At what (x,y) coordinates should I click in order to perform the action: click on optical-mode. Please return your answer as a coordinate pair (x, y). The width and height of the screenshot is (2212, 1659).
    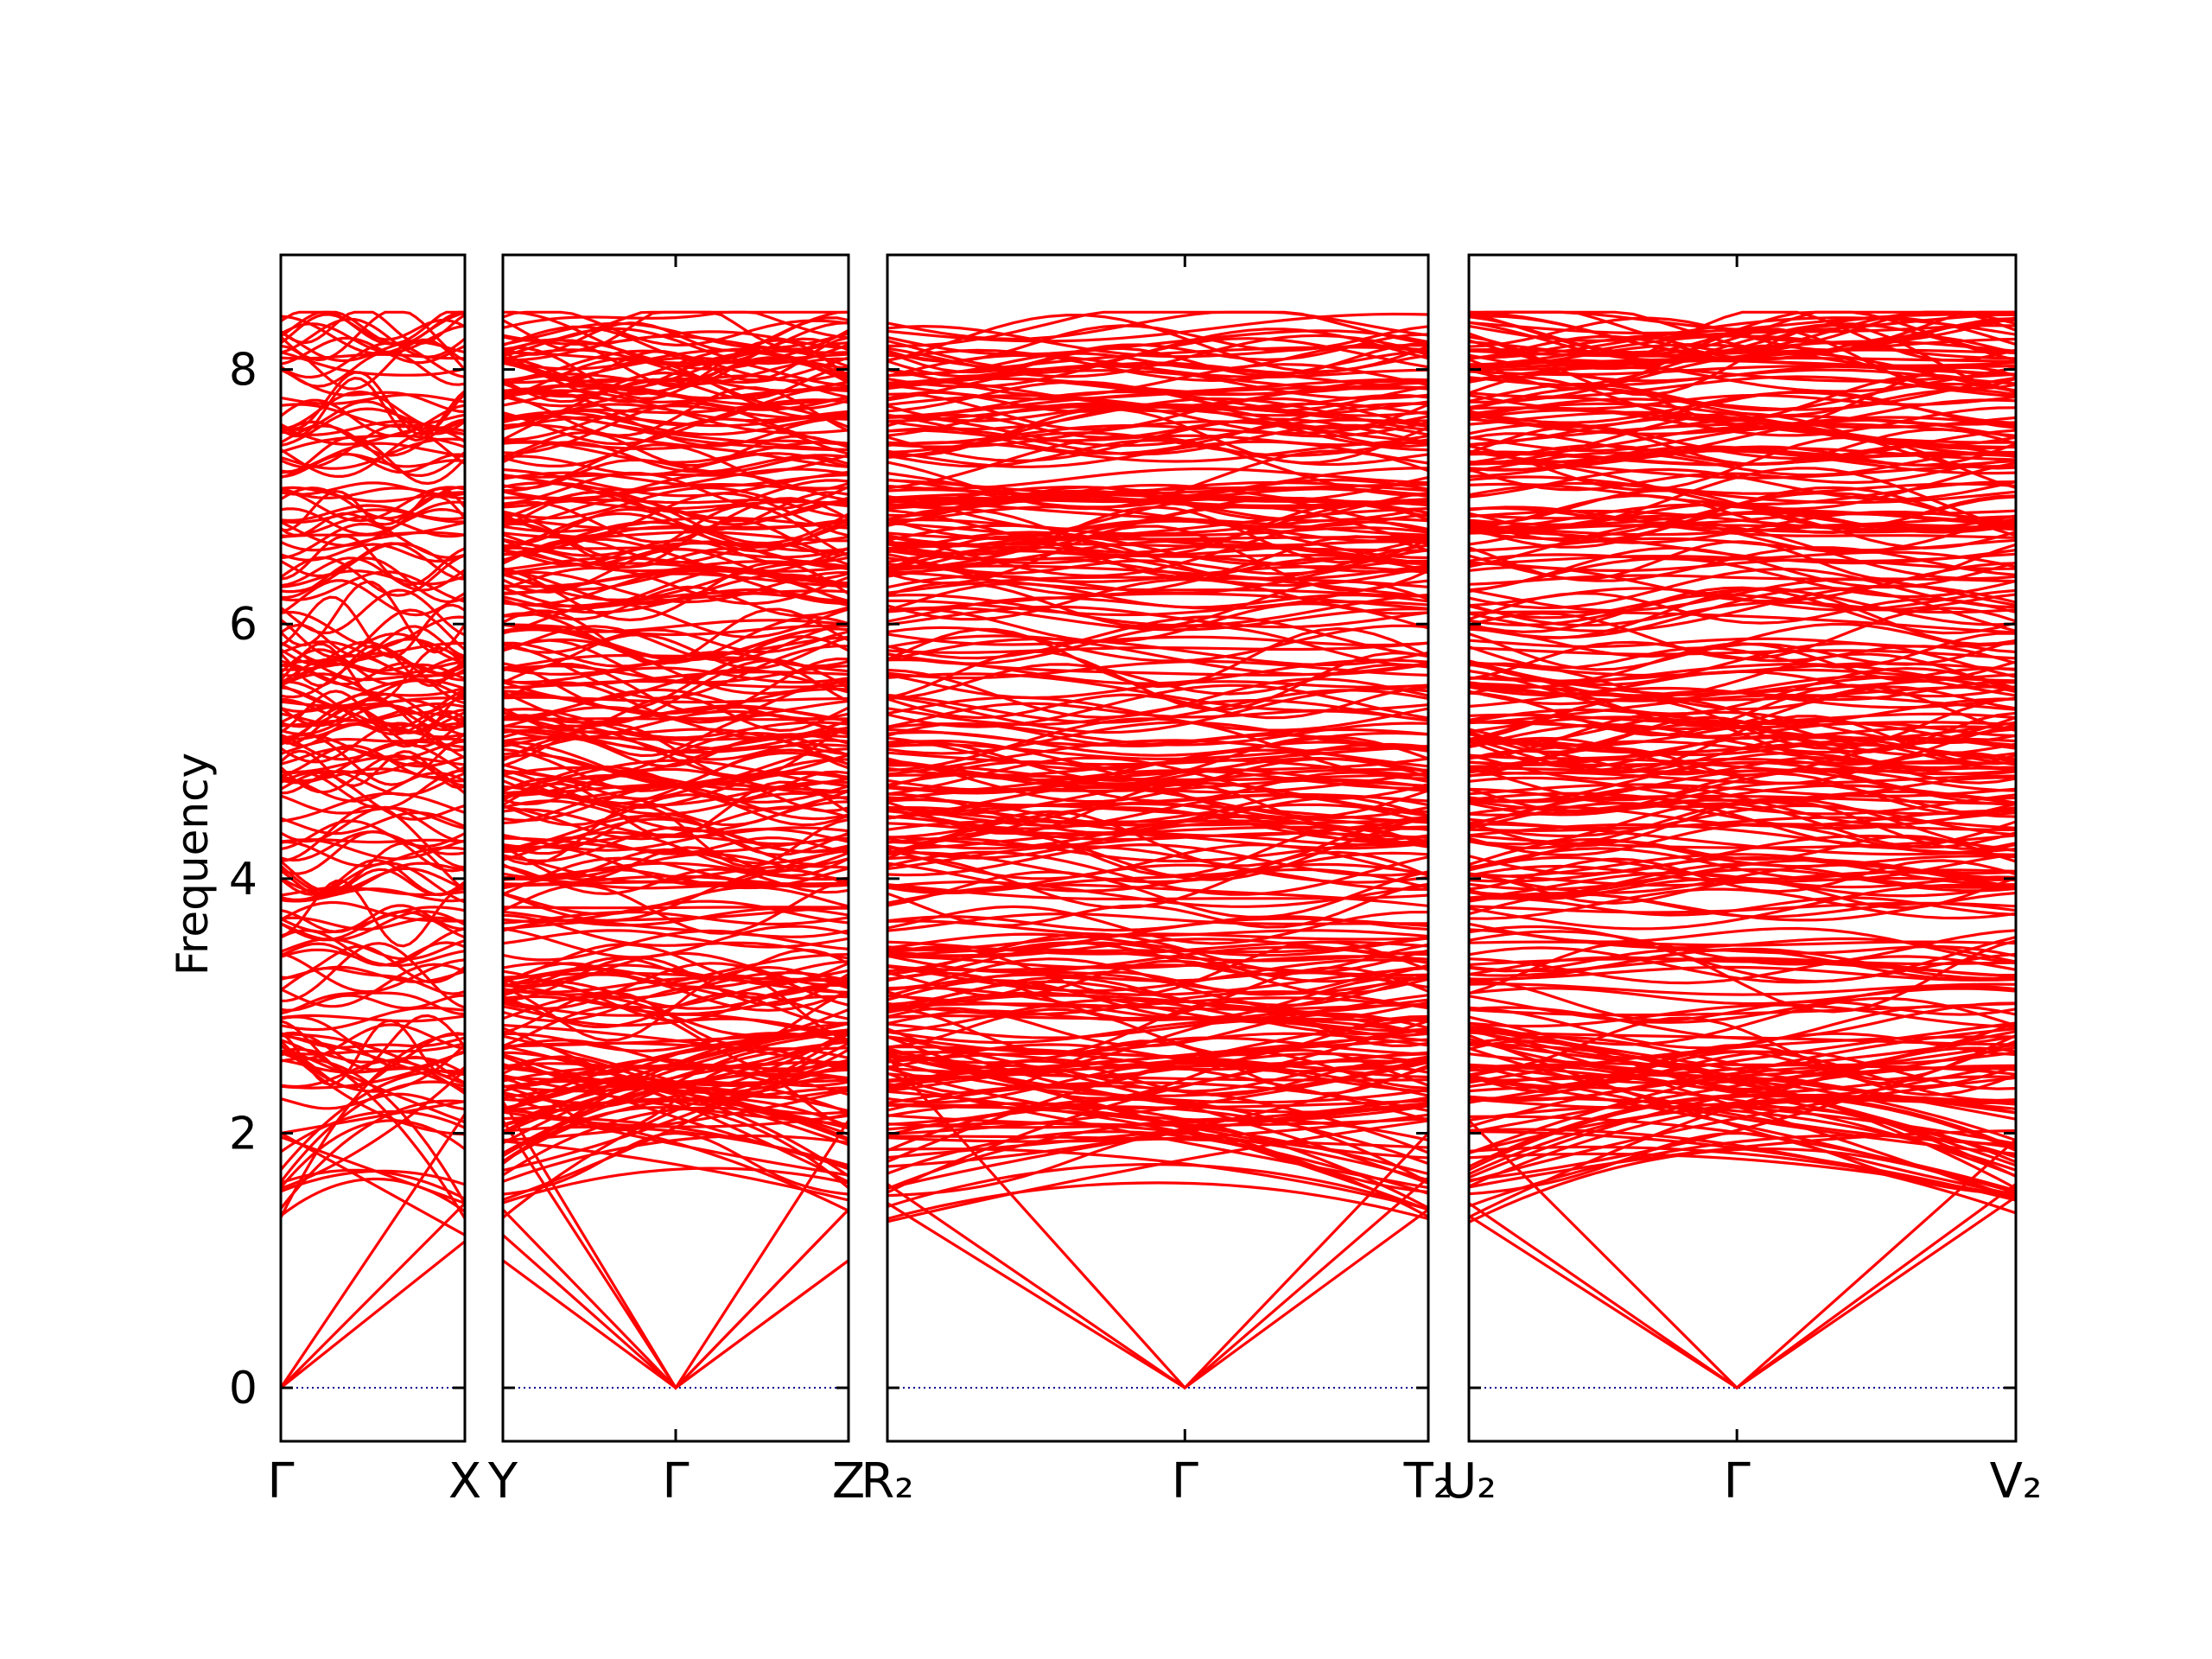
    Looking at the image, I should click on (676, 1163).